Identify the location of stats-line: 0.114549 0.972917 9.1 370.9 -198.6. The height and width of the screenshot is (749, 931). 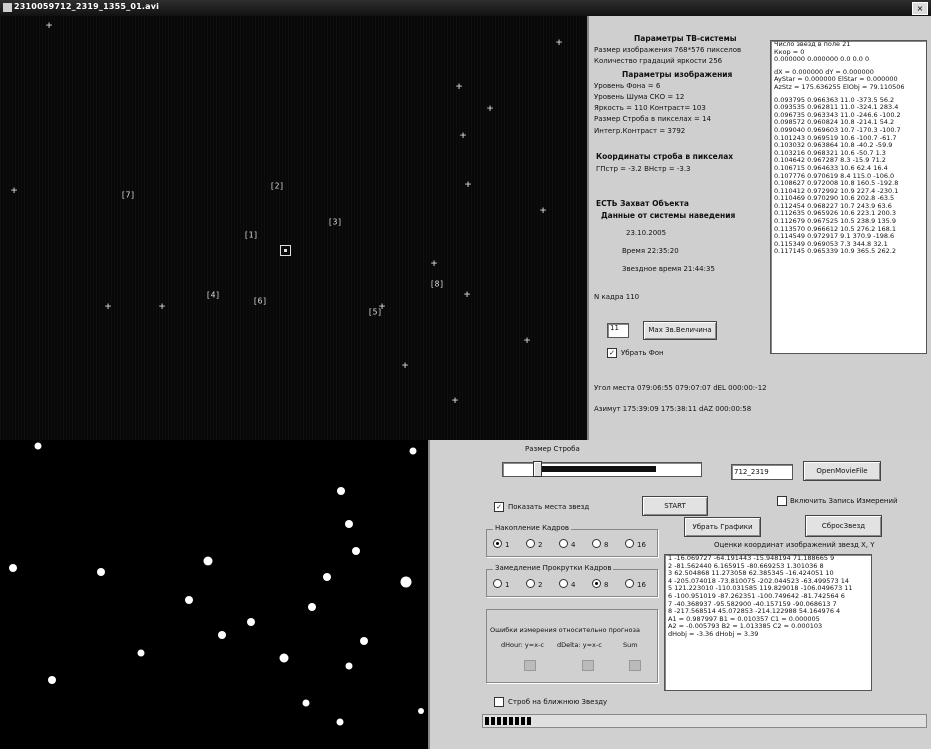
(834, 236).